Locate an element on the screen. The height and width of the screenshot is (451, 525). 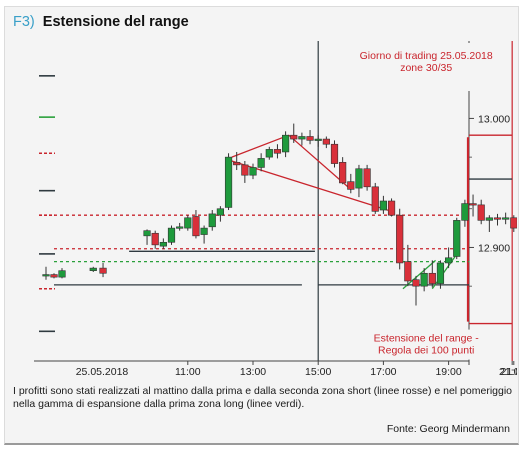
annotation-bottom-line: Estensione del range - is located at coordinates (427, 339).